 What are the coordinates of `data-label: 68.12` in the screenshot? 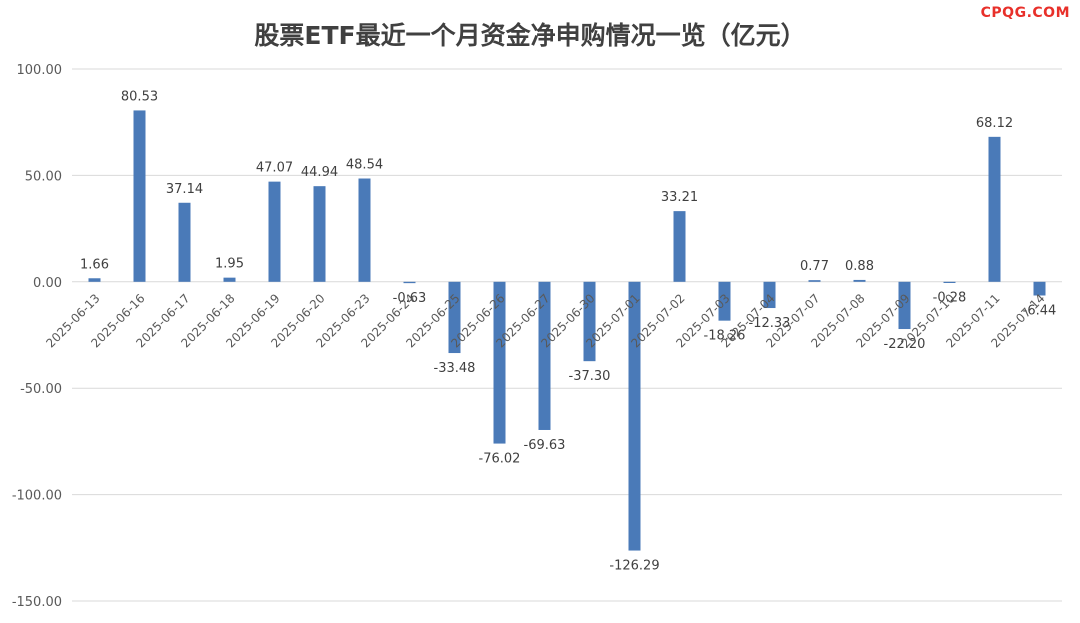 It's located at (994, 123).